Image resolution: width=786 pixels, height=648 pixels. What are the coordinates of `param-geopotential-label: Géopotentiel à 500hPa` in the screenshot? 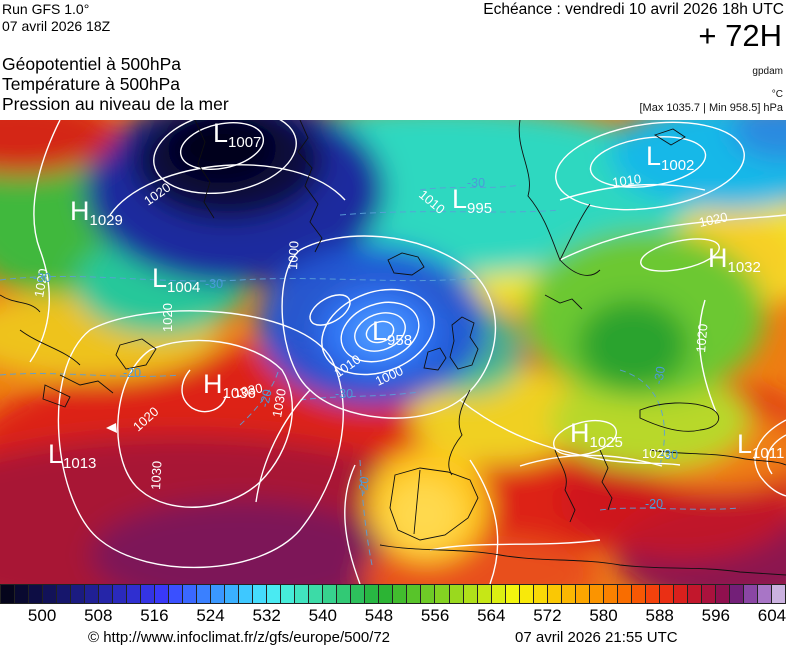 It's located at (92, 64).